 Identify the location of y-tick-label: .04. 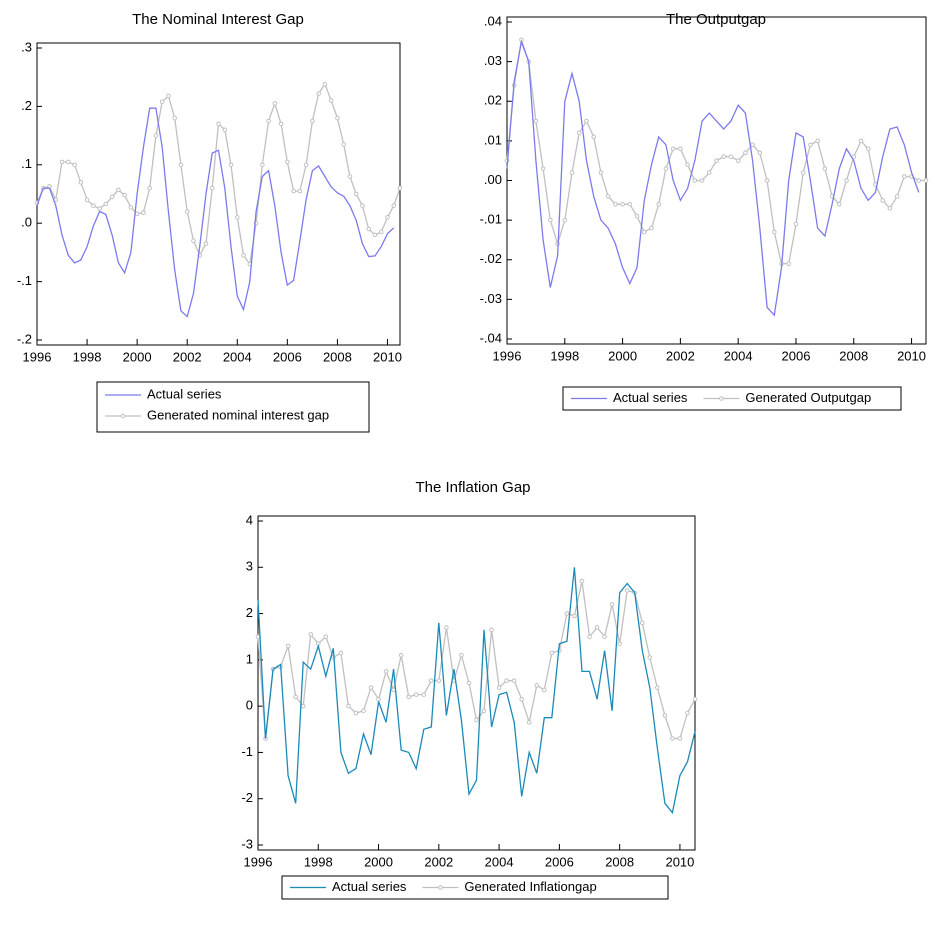
(493, 20).